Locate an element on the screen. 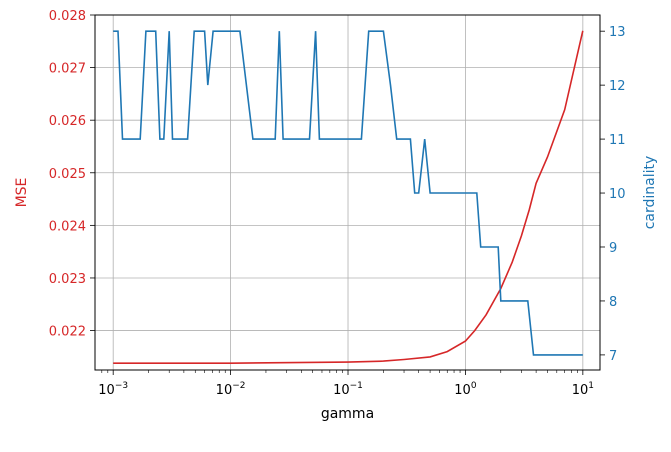 The image size is (671, 452). right-tick-label: 11 is located at coordinates (617, 140).